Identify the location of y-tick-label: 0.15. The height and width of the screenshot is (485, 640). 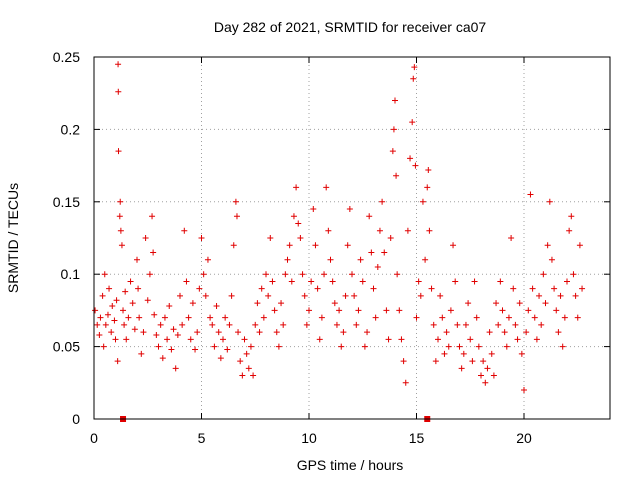
(66, 202).